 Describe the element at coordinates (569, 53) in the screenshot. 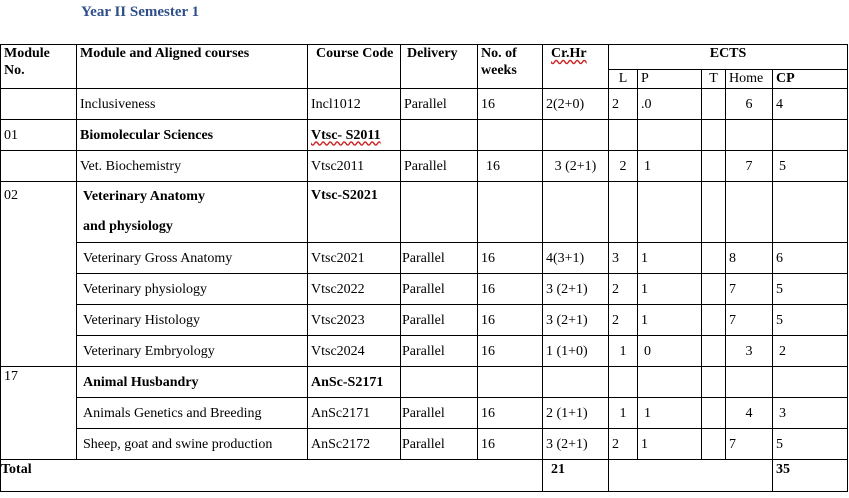

I see `crhr-label: Cr.Hr` at that location.